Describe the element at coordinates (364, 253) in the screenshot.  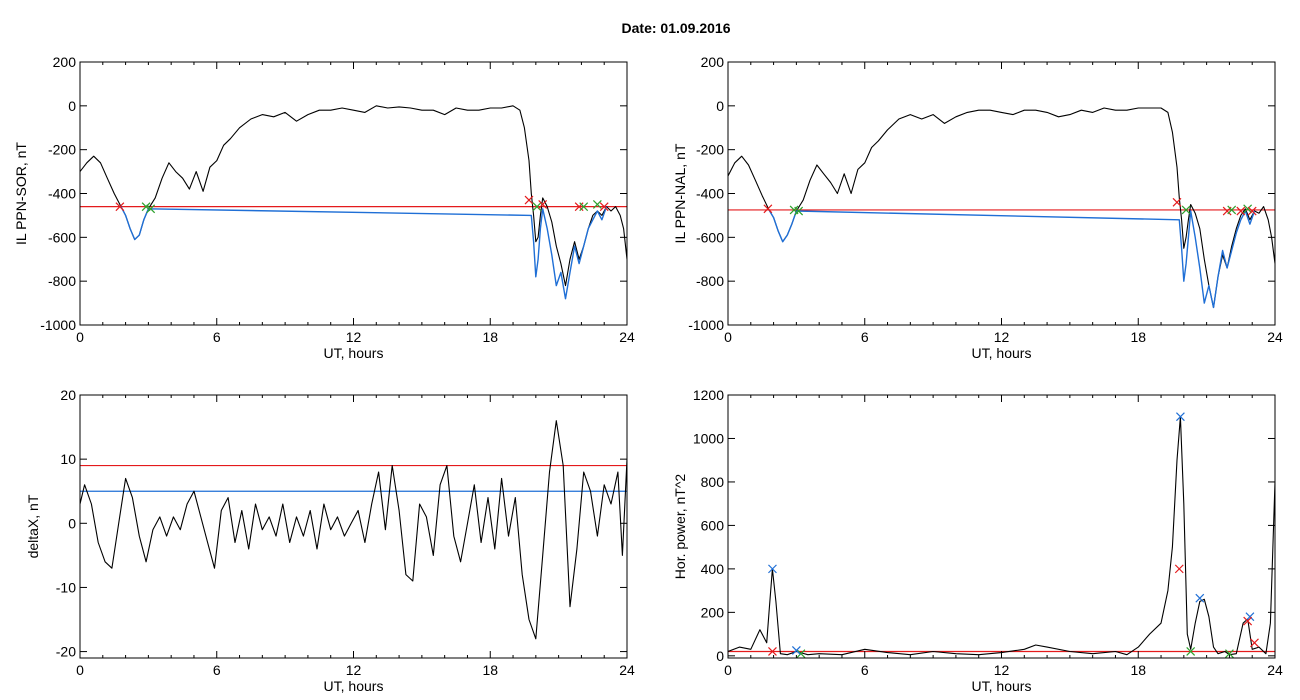
I see `ppn-sor-series-blue` at that location.